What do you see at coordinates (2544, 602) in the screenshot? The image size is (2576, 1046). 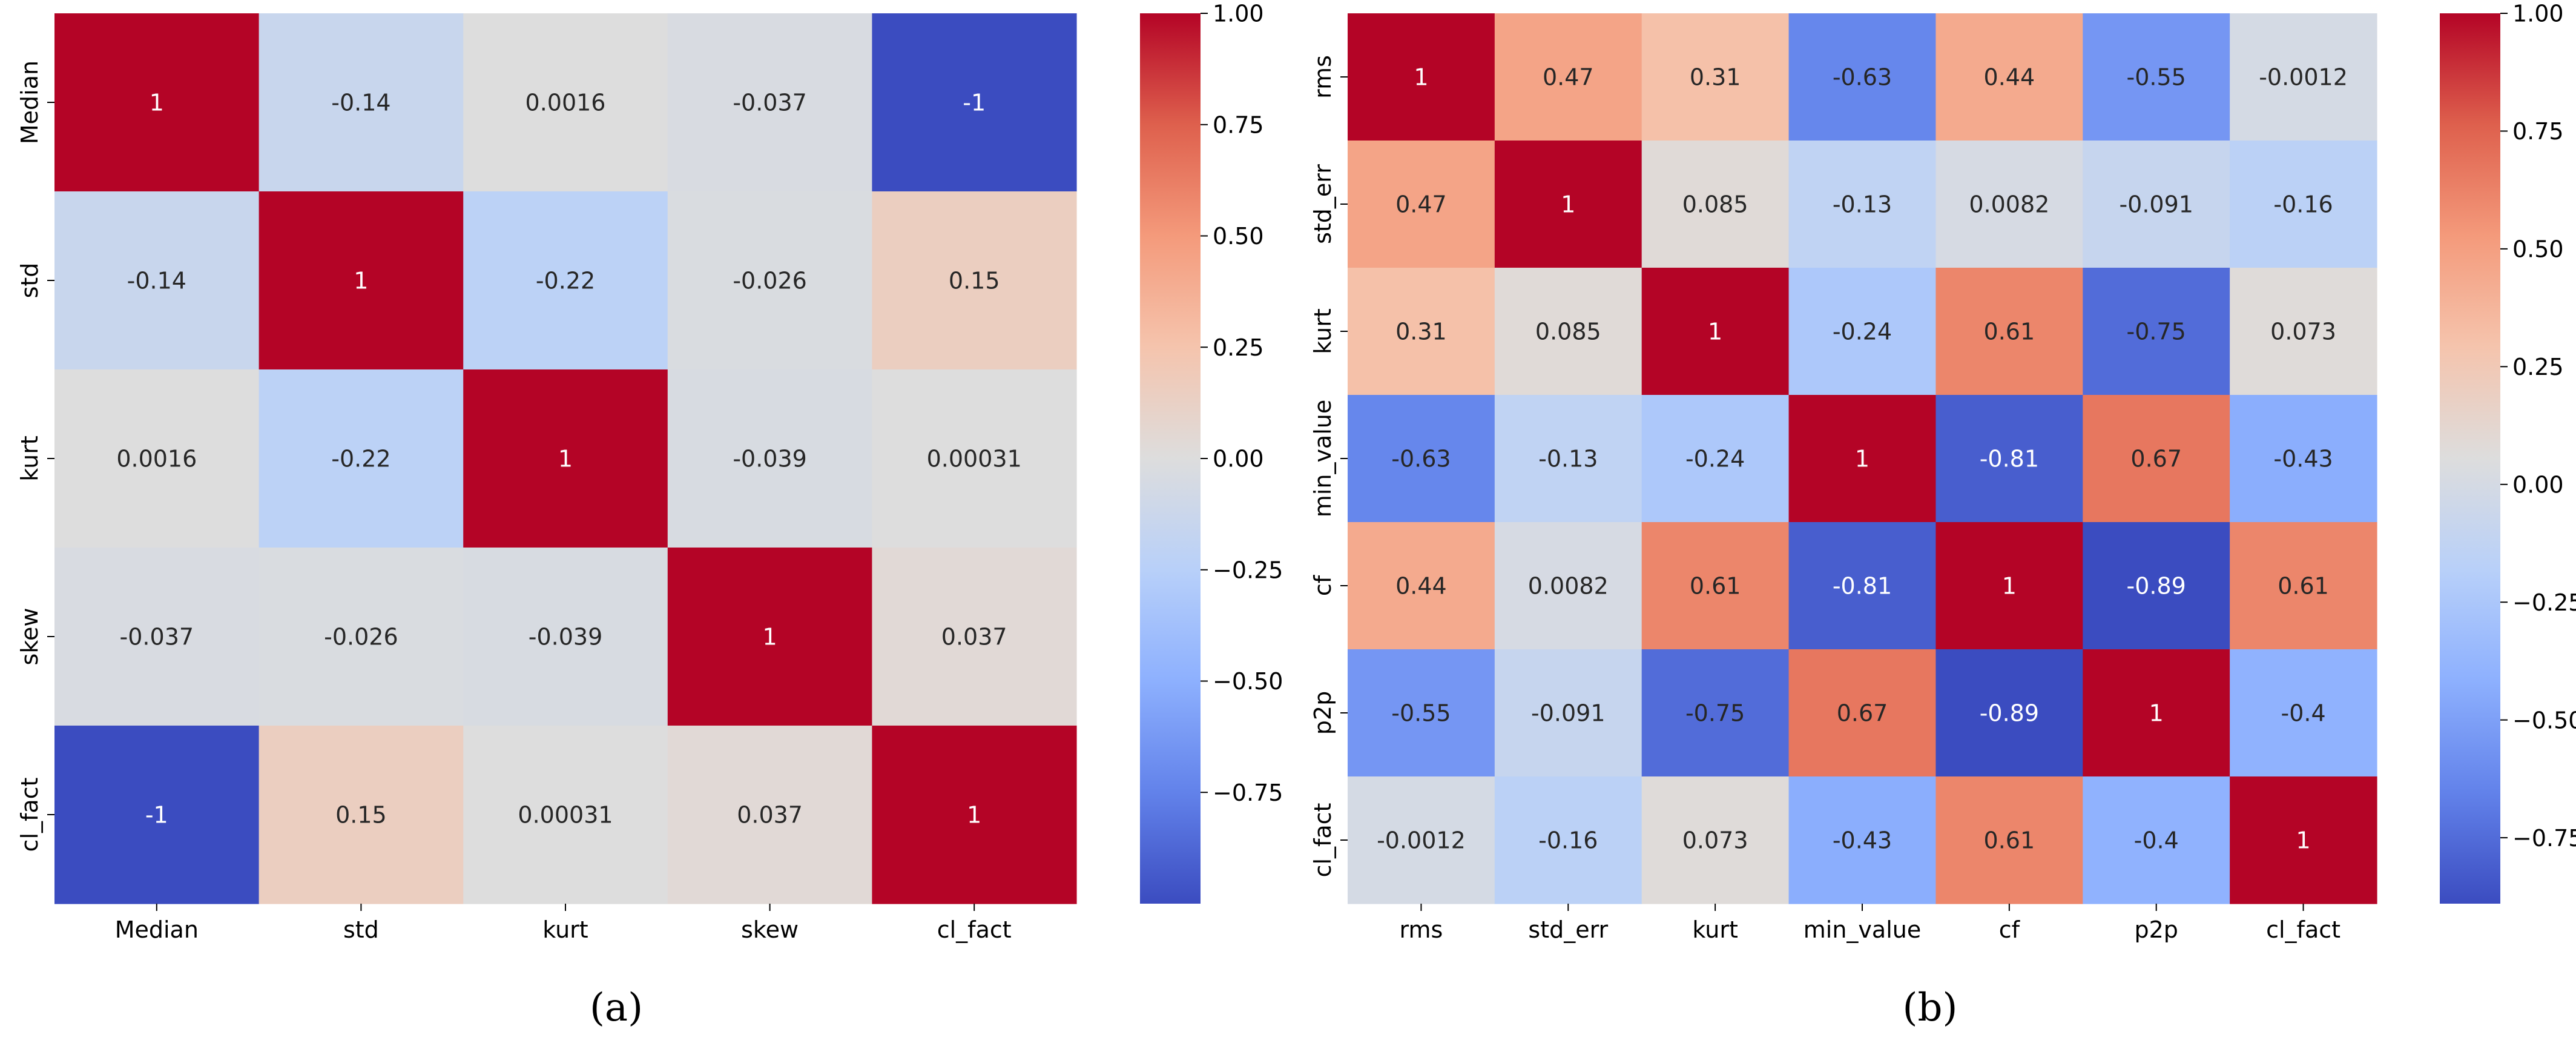 I see `colorbar-tick-label: −0.25` at bounding box center [2544, 602].